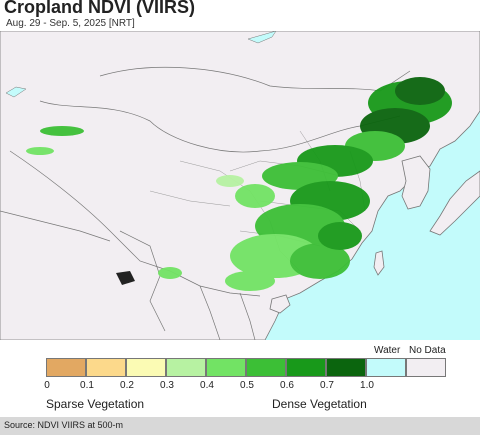 The height and width of the screenshot is (435, 480). Describe the element at coordinates (247, 385) in the screenshot. I see `legend-tick: 0.5` at that location.